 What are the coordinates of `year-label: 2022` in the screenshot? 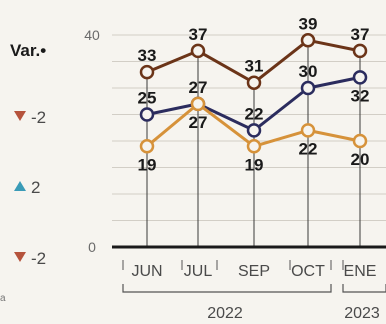 It's located at (225, 313).